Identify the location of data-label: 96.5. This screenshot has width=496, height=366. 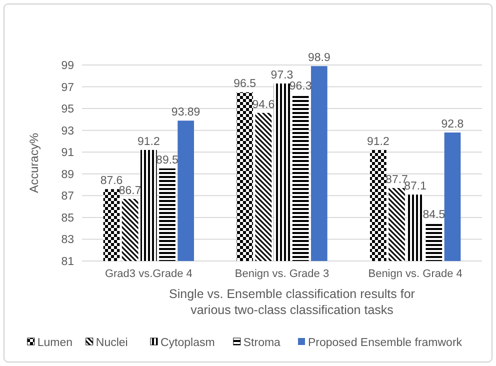
(245, 84).